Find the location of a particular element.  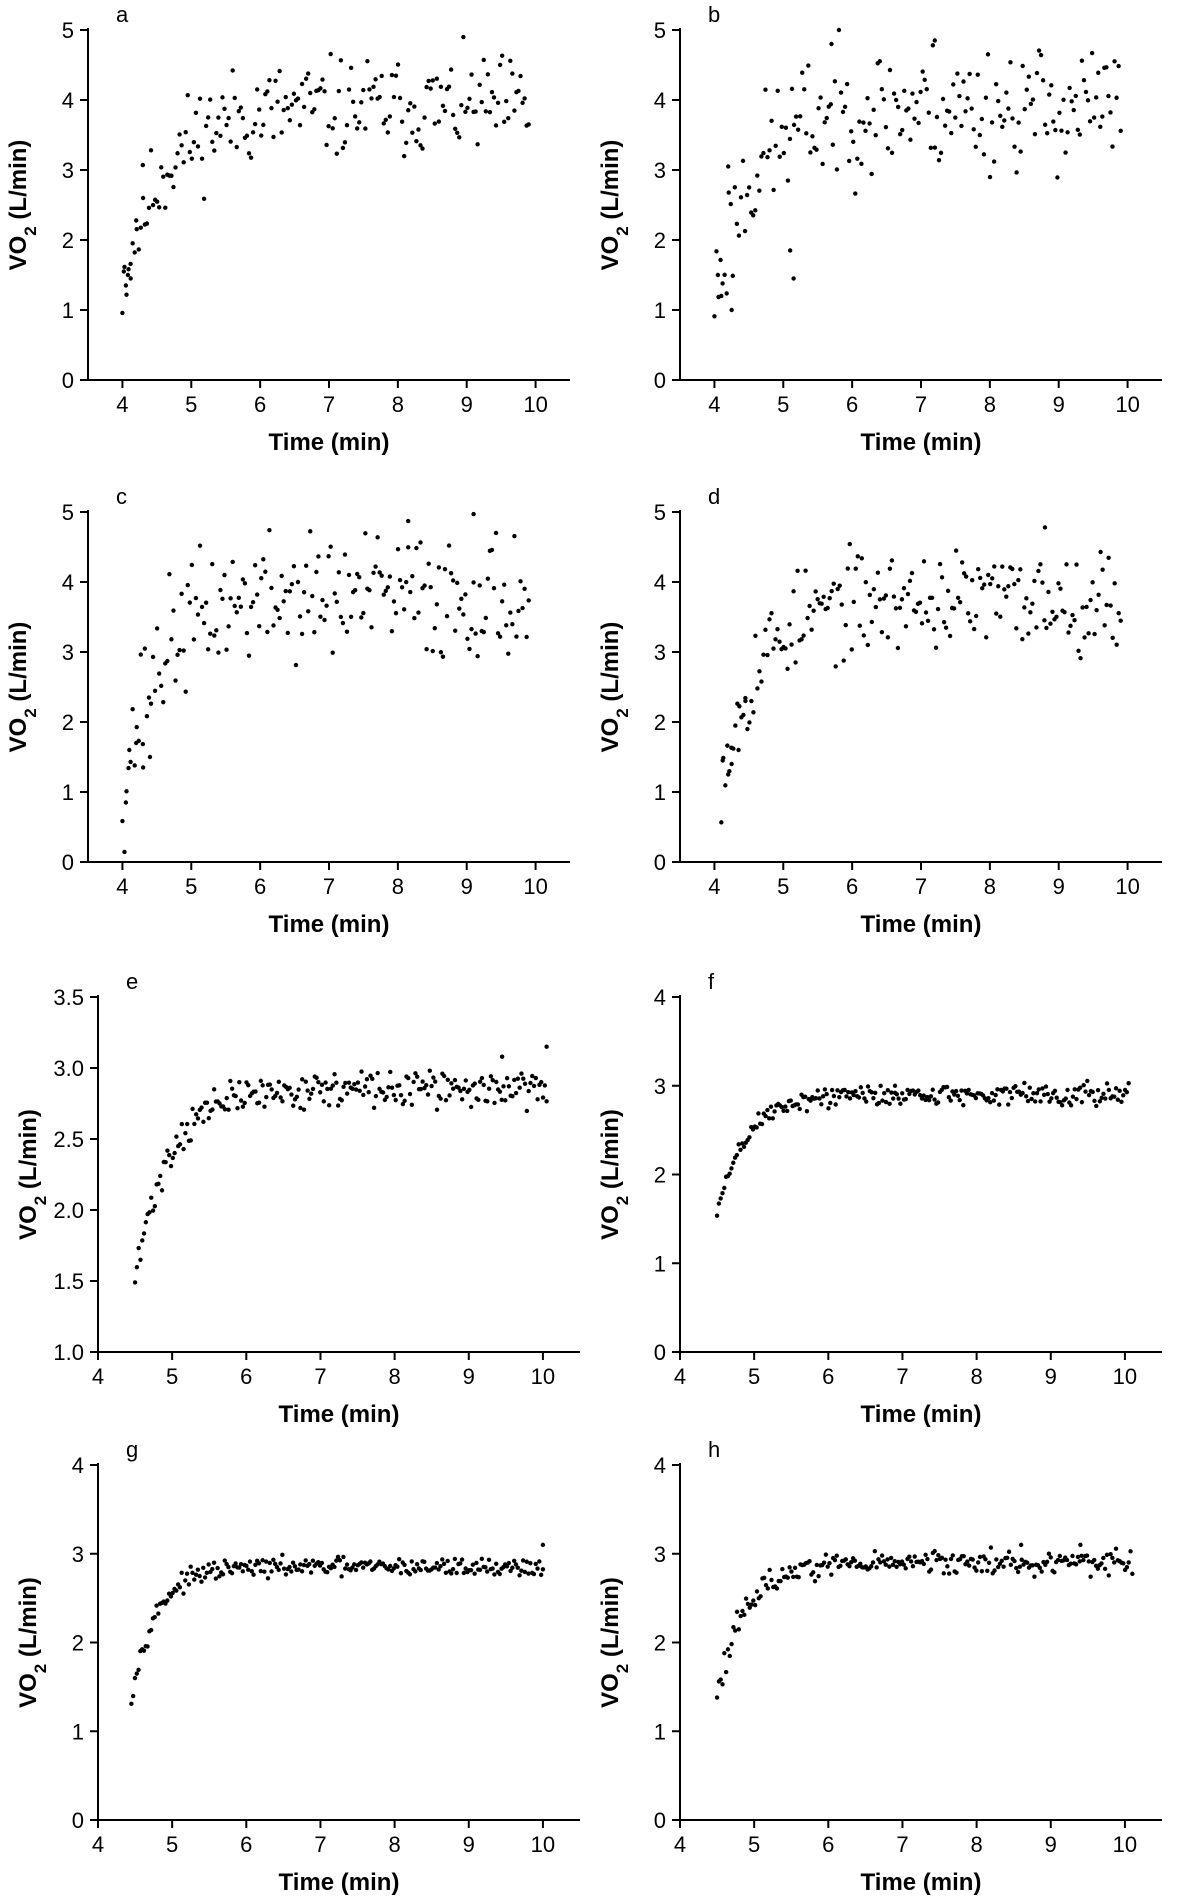

x-tick-label: 5 is located at coordinates (191, 886).